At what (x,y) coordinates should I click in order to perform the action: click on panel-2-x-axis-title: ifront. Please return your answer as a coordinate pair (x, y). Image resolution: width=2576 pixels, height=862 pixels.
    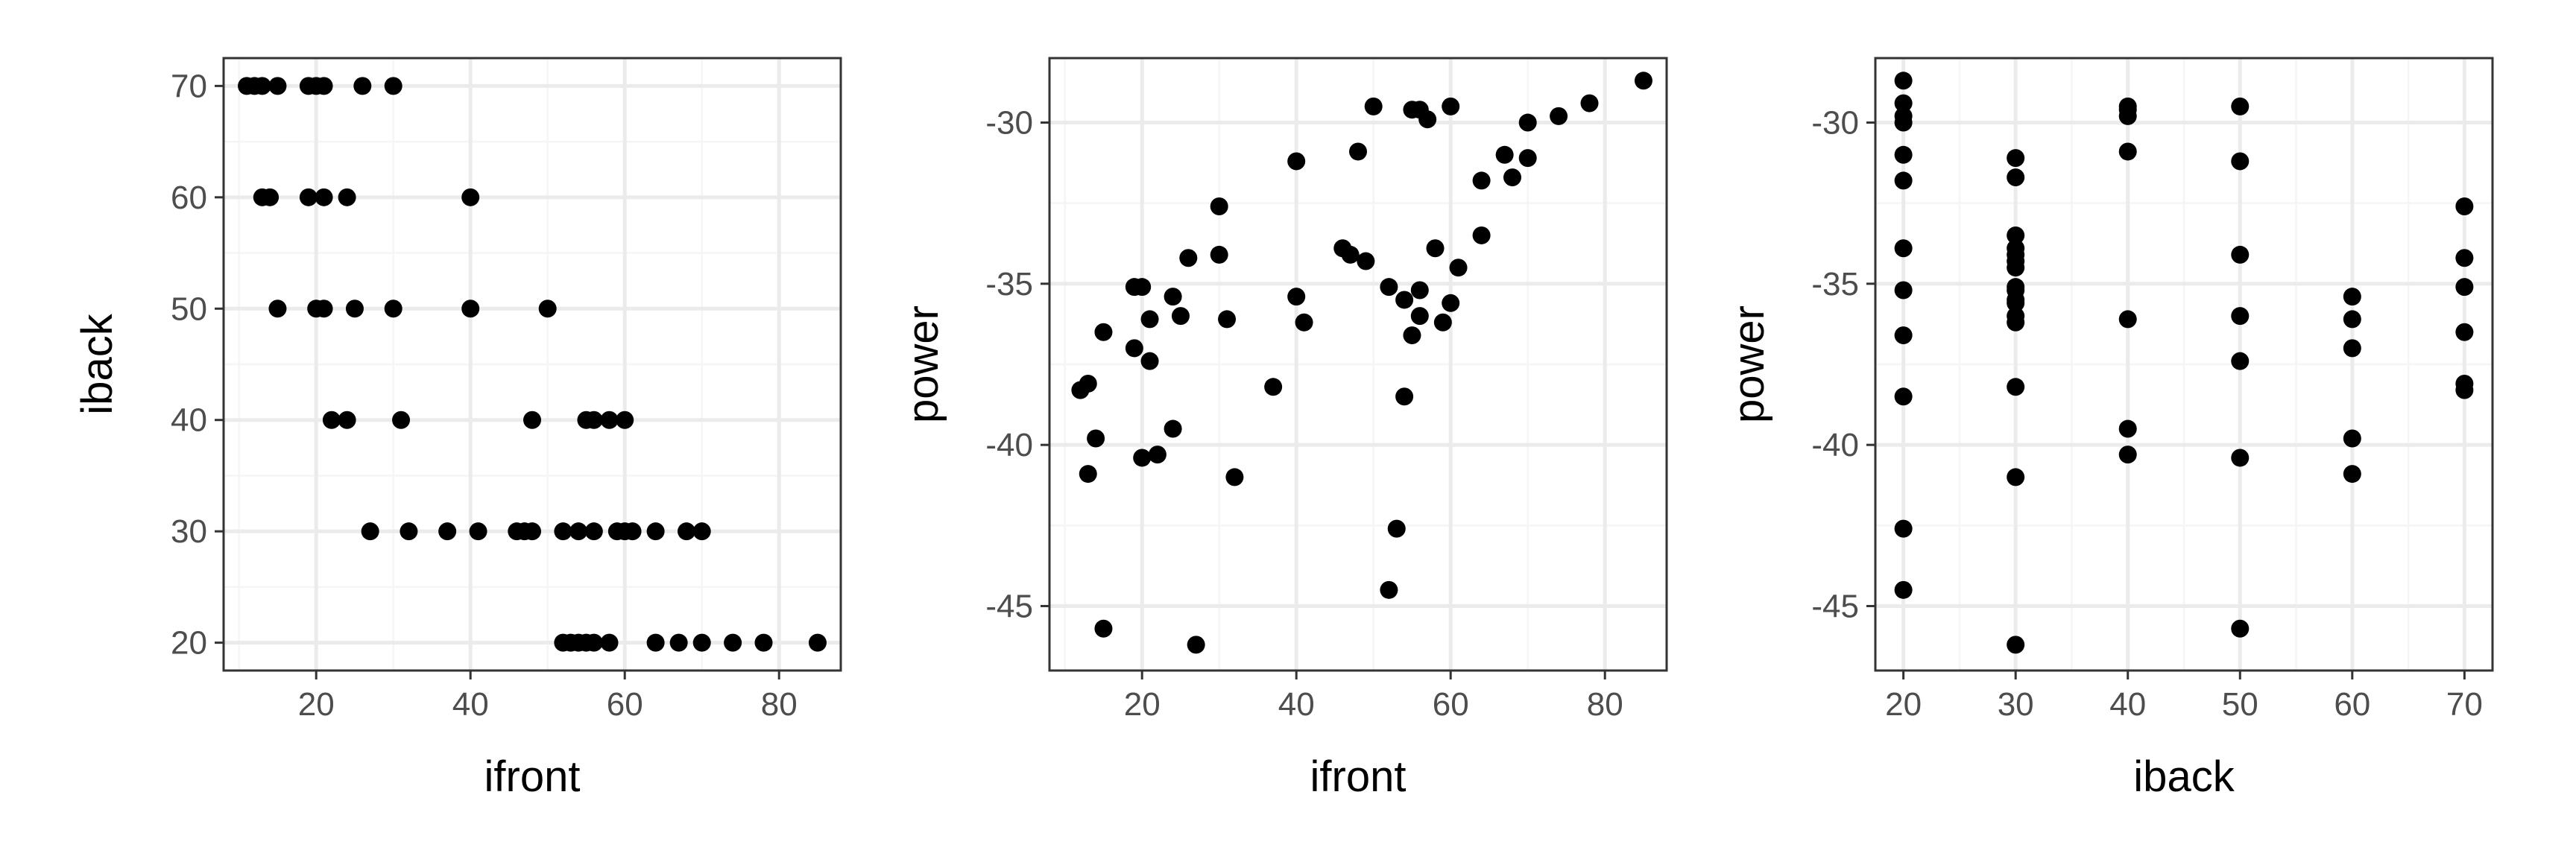
    Looking at the image, I should click on (1358, 776).